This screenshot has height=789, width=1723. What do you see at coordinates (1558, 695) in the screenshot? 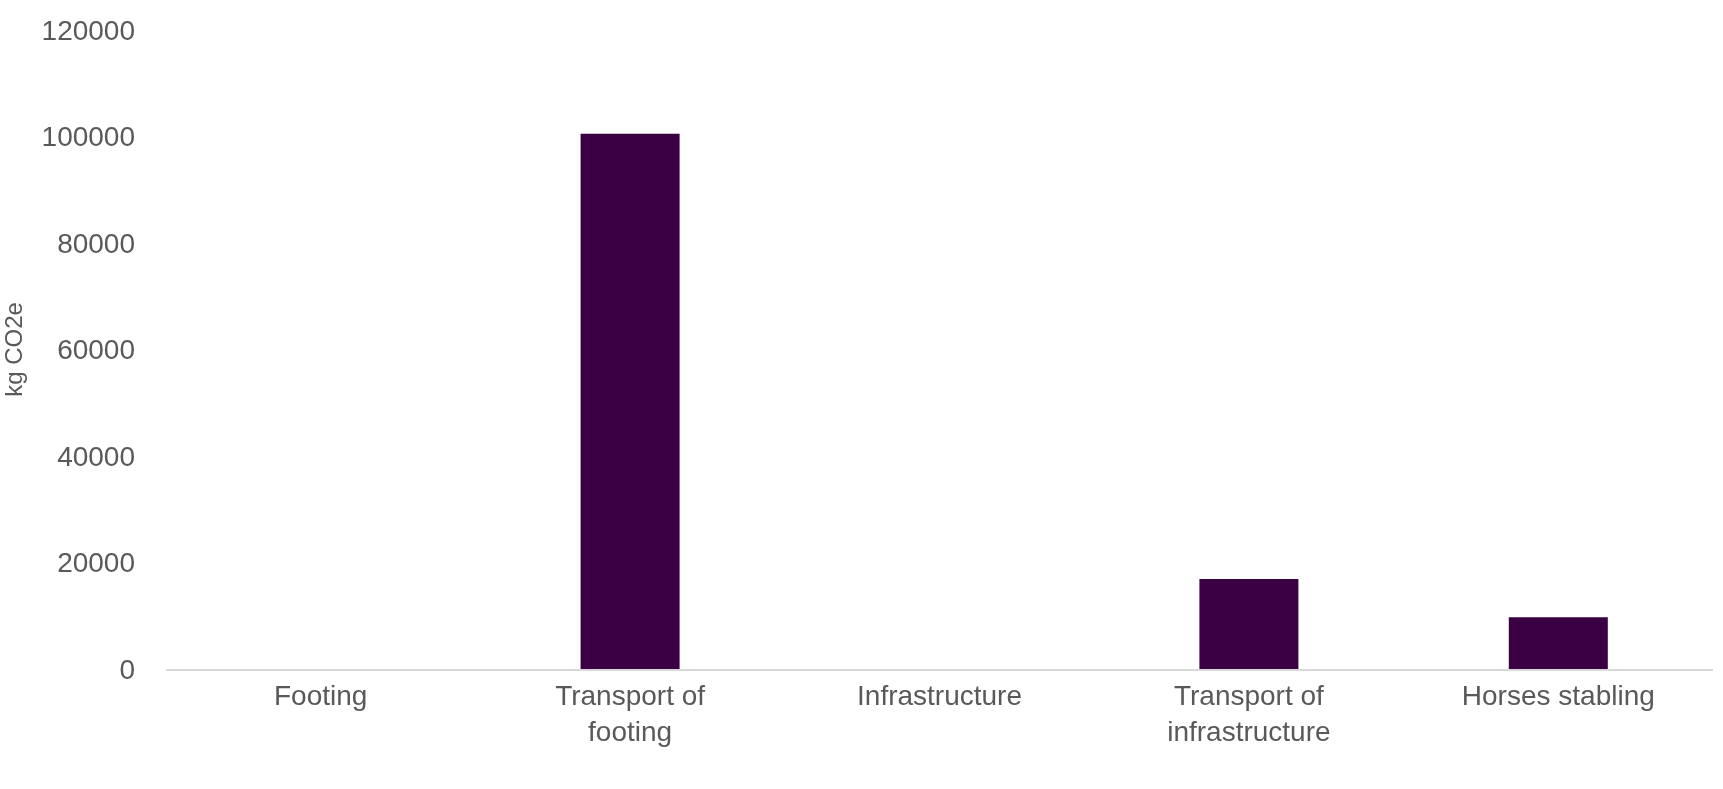
I see `x-tick-label: Horses stabling` at bounding box center [1558, 695].